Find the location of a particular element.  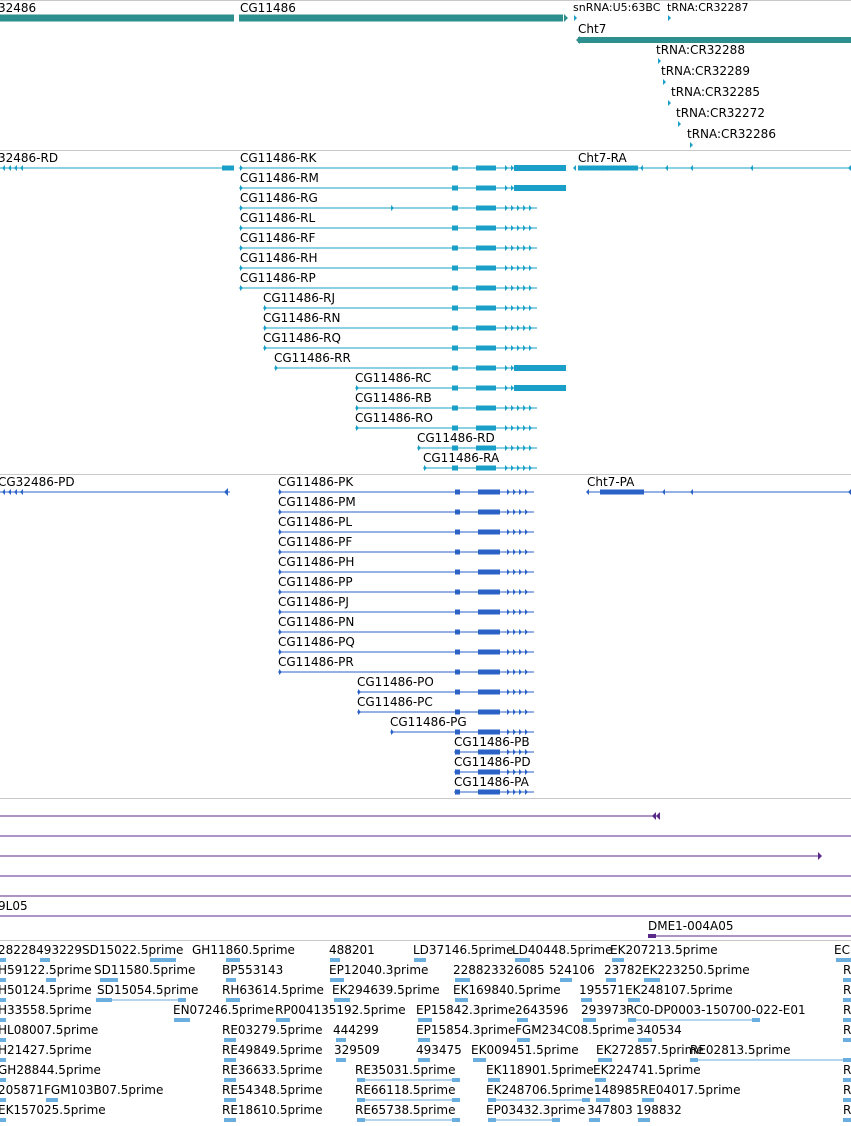

gene-label: tRNA:CR32286 is located at coordinates (731, 134).